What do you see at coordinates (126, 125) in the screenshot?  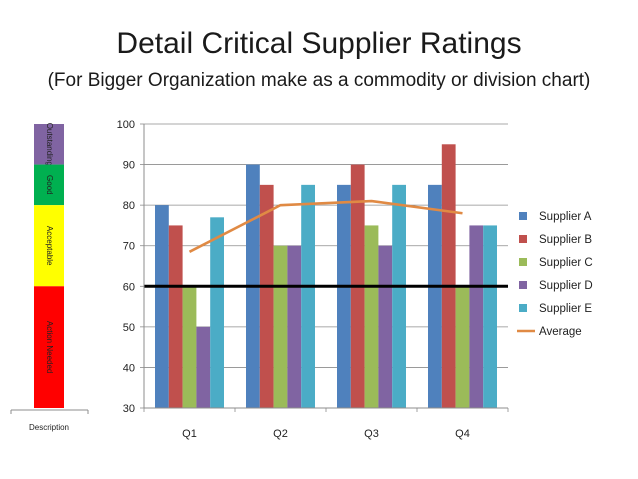 I see `y-tick-label: 100` at bounding box center [126, 125].